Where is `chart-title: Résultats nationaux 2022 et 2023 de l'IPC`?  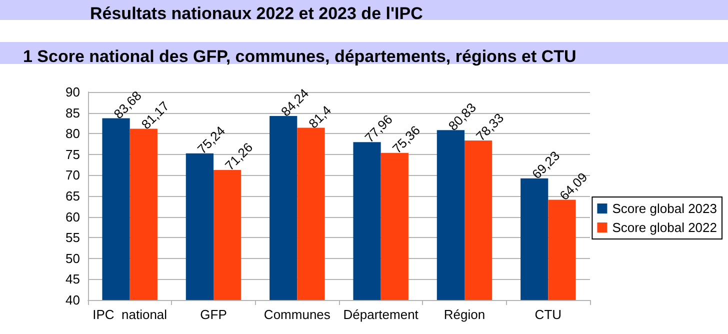
chart-title: Résultats nationaux 2022 et 2023 de l'IPC is located at coordinates (256, 13).